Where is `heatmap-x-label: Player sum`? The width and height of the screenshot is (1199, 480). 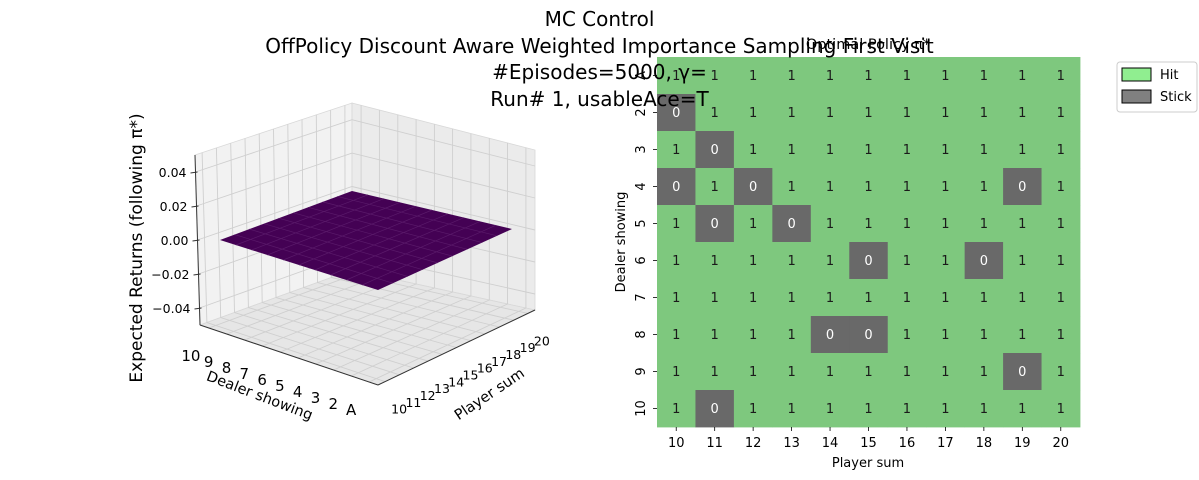 heatmap-x-label: Player sum is located at coordinates (868, 463).